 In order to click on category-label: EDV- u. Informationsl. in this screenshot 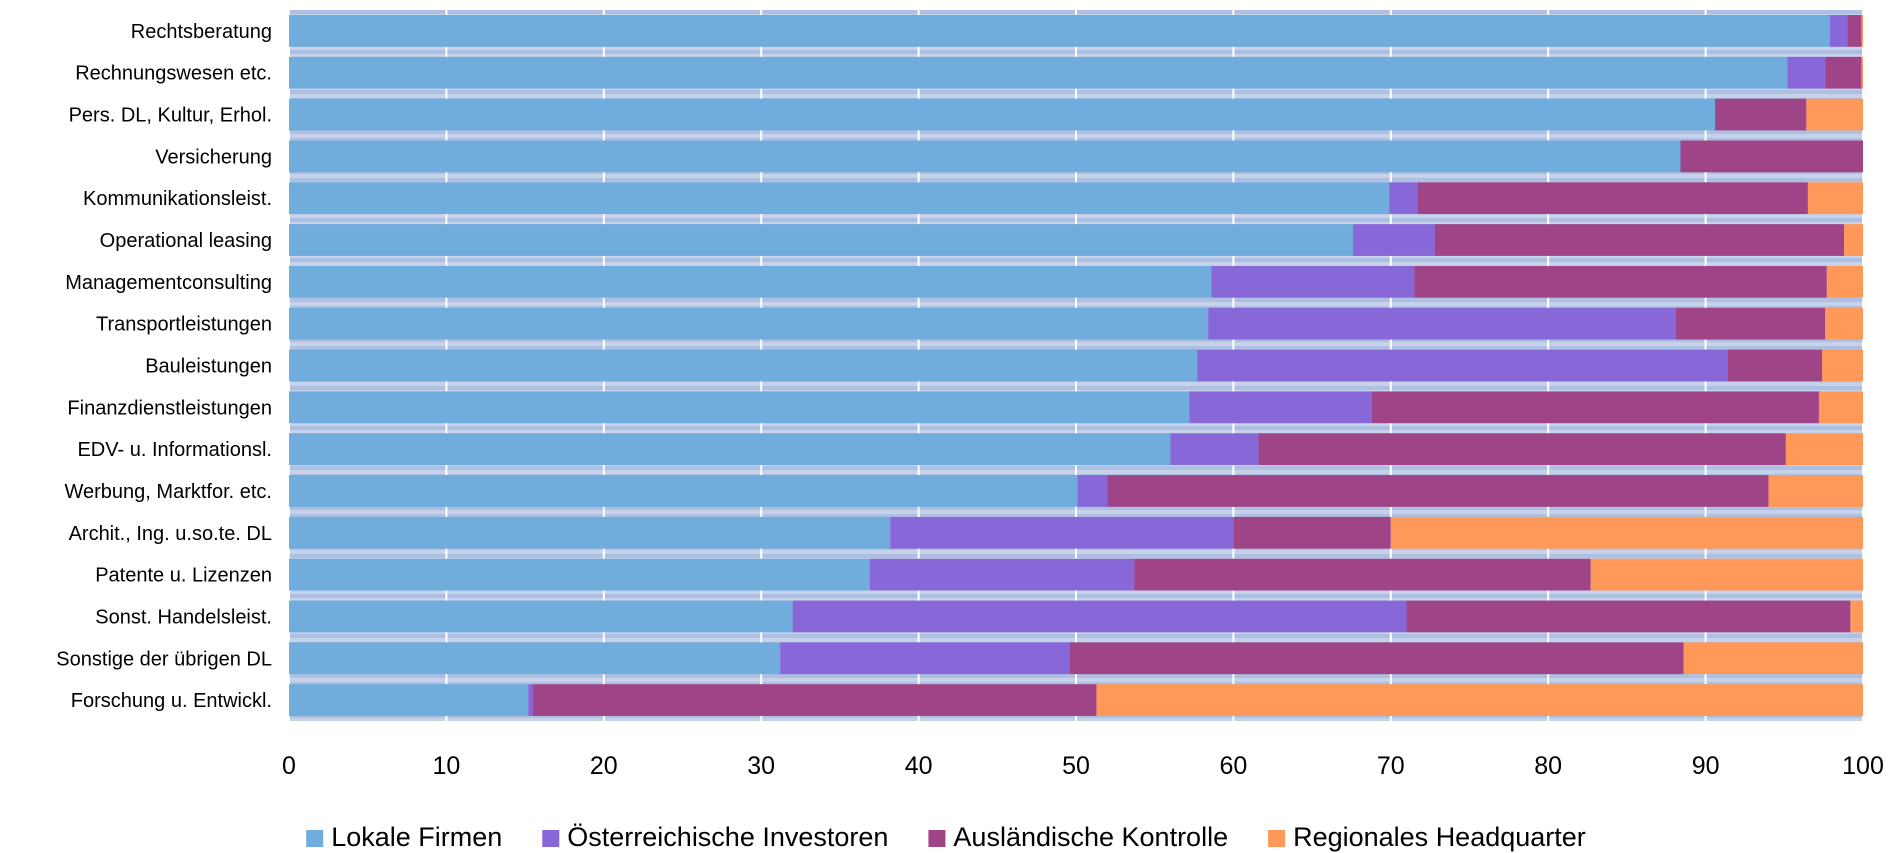, I will do `click(174, 450)`.